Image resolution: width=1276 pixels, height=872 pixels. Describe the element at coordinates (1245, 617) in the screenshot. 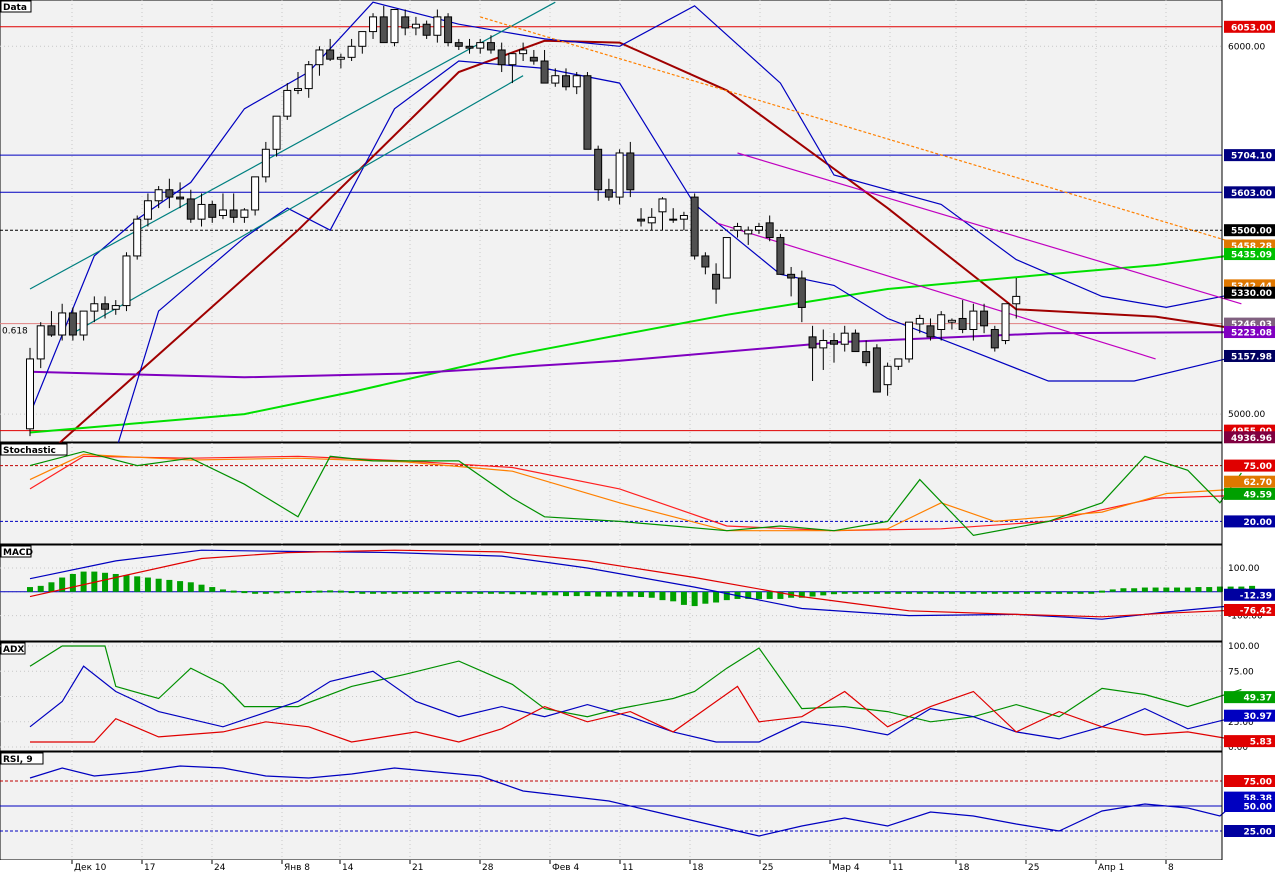

I see `tick-label: -100.00` at that location.